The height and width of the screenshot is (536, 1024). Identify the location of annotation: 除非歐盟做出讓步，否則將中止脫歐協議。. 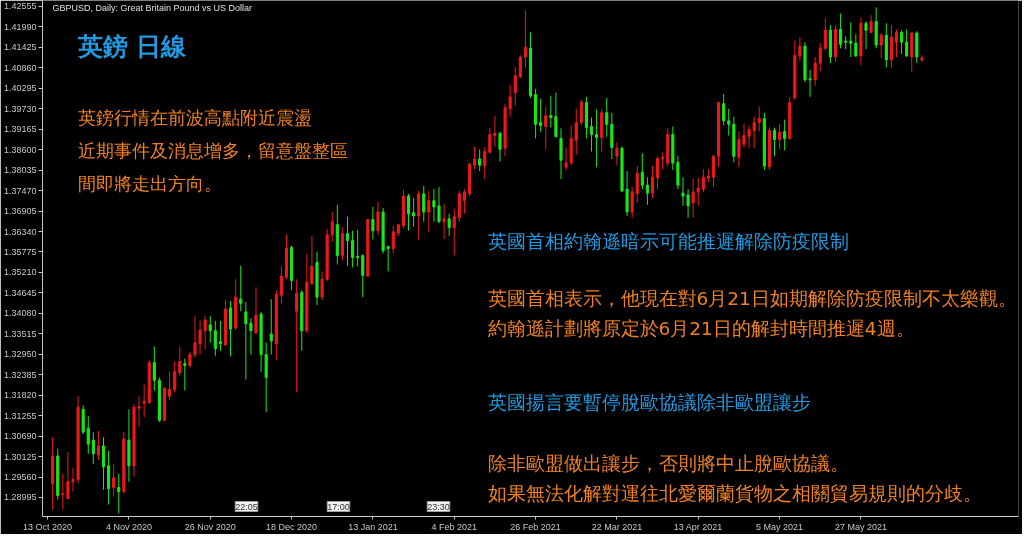
(668, 463).